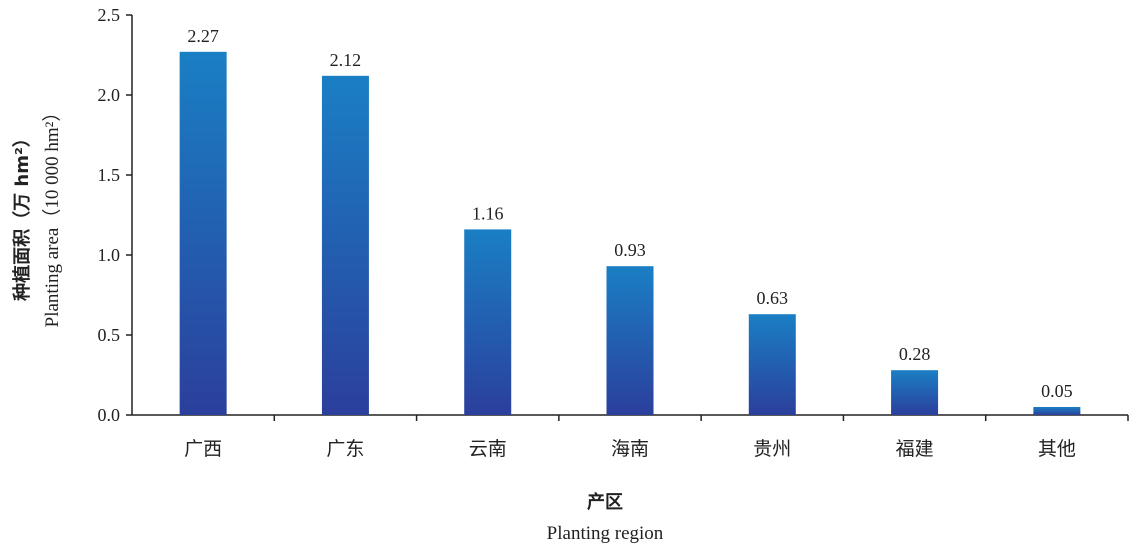 Image resolution: width=1146 pixels, height=546 pixels. Describe the element at coordinates (772, 449) in the screenshot. I see `x-tick-label: 贵州` at that location.